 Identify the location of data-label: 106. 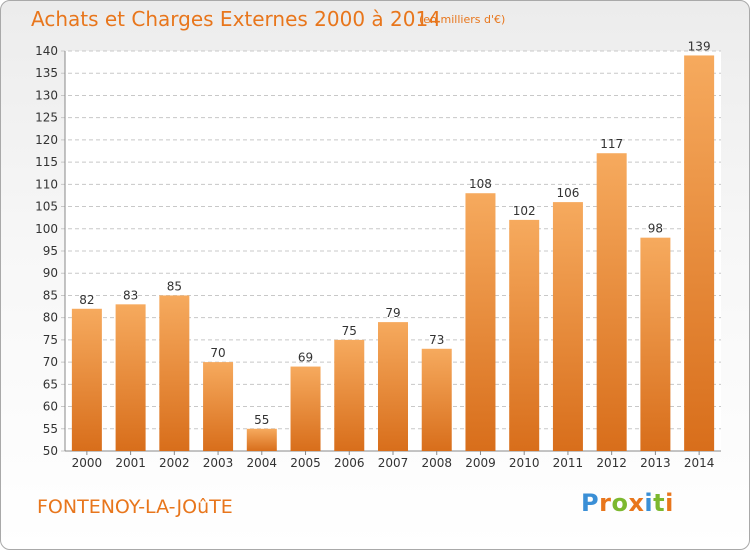
(567, 193).